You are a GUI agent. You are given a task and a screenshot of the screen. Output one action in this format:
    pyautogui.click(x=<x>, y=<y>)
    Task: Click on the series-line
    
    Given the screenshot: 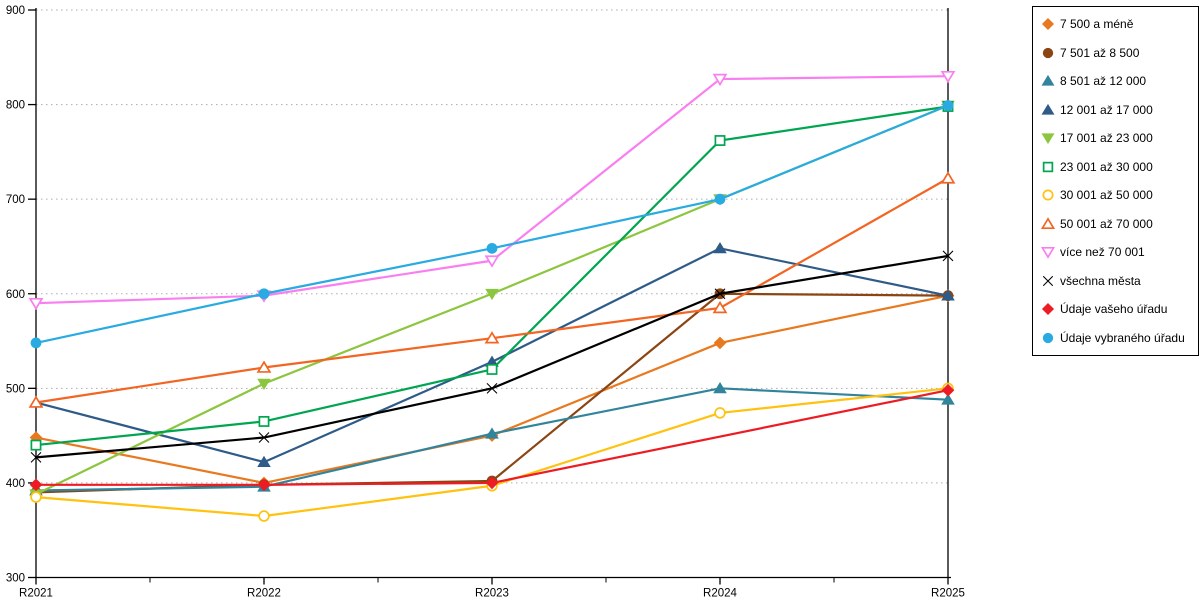 What is the action you would take?
    pyautogui.click(x=492, y=437)
    